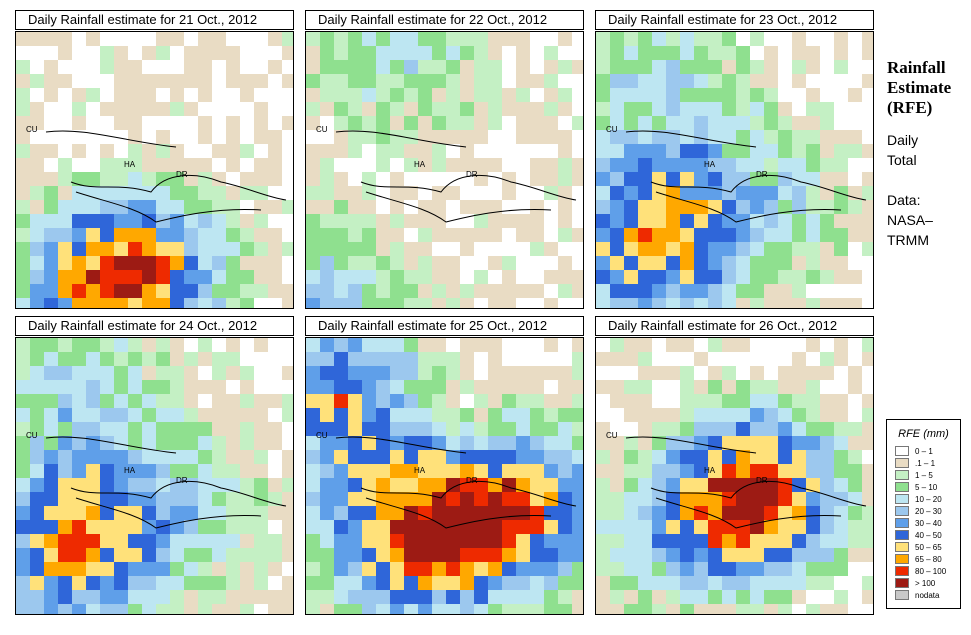 The width and height of the screenshot is (971, 635). Describe the element at coordinates (927, 535) in the screenshot. I see `legend-item: 40 – 50` at that location.